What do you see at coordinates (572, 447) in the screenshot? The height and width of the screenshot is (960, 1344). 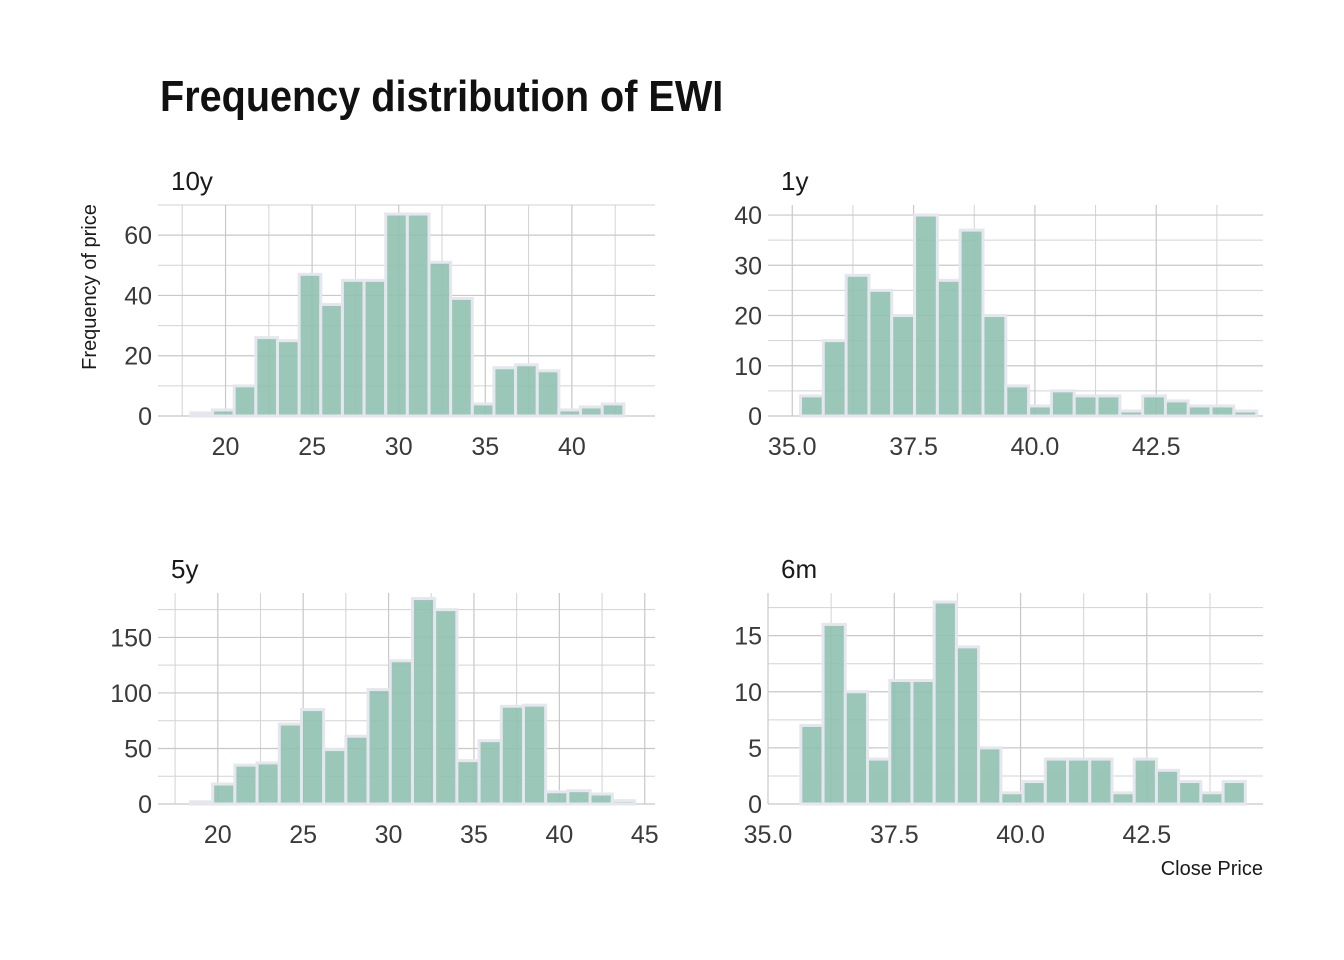 I see `x-tick-label: 40` at bounding box center [572, 447].